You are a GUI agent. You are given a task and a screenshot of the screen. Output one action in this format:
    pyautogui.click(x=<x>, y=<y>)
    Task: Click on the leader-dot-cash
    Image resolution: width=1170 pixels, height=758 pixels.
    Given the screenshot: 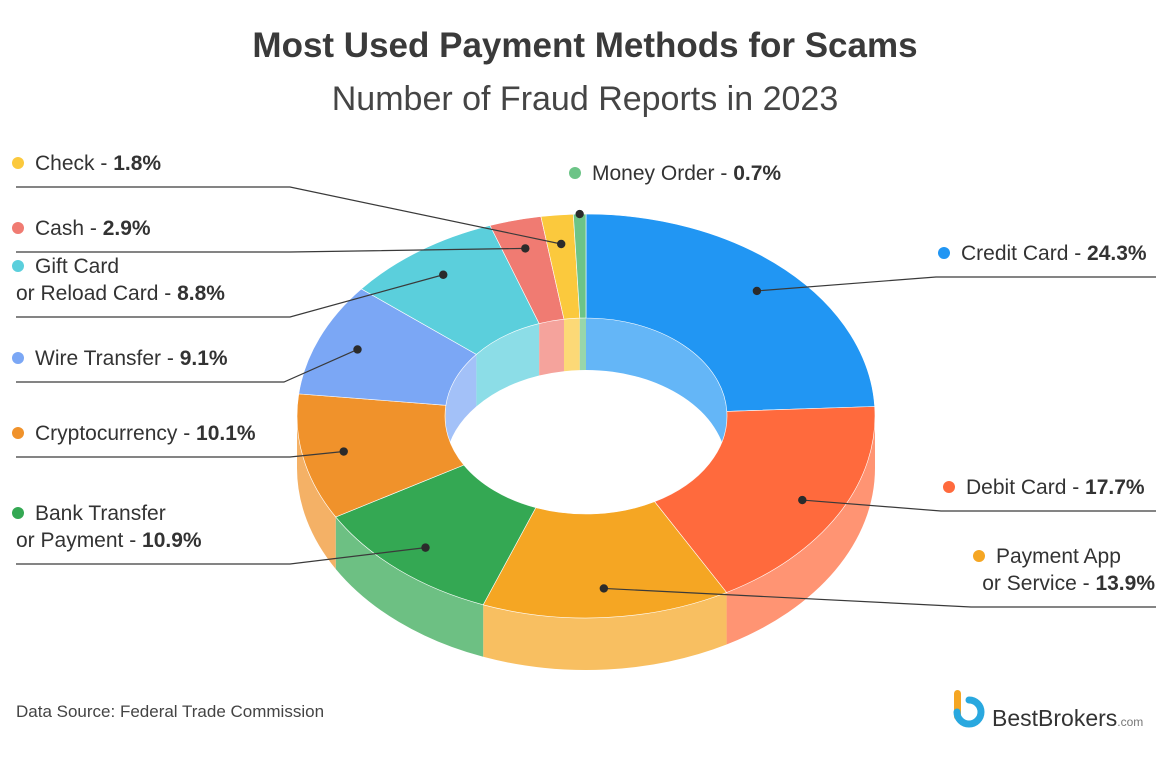 What is the action you would take?
    pyautogui.click(x=525, y=248)
    